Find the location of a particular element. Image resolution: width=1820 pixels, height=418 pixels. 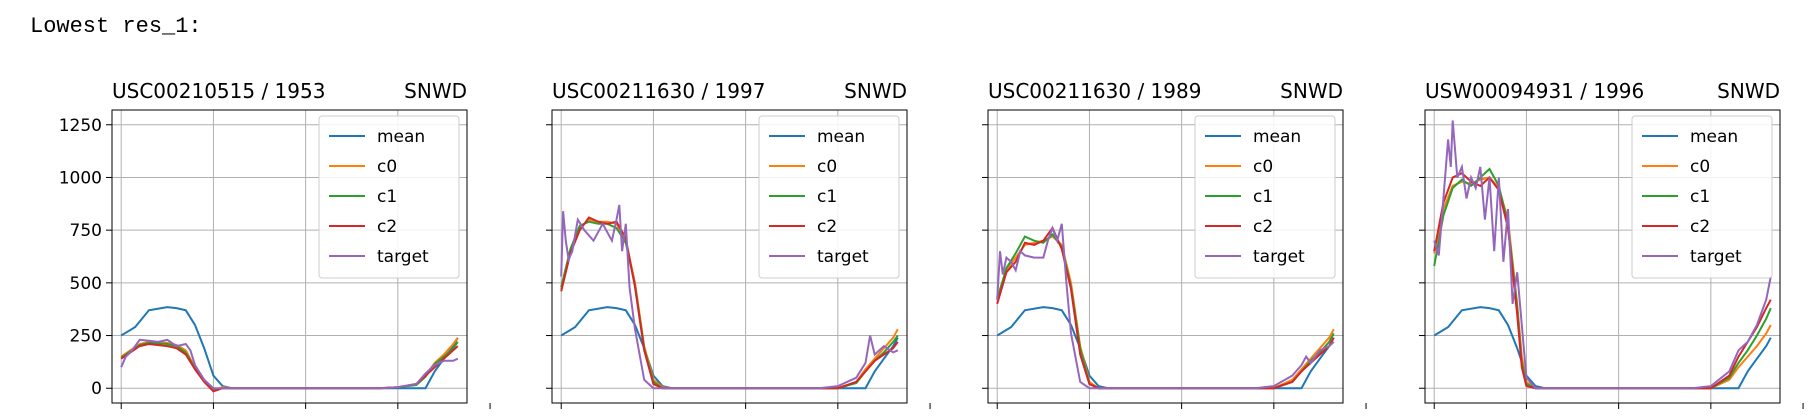

y-tick-label: 750 is located at coordinates (86, 231).